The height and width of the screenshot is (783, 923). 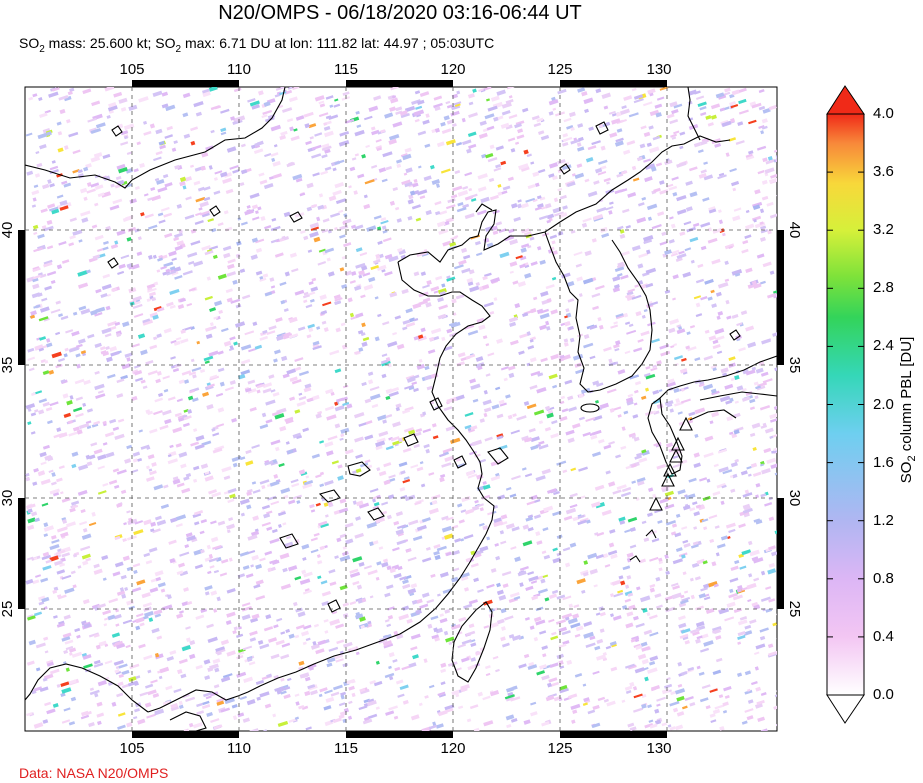 I want to click on triangle-icon, so click(x=670, y=469).